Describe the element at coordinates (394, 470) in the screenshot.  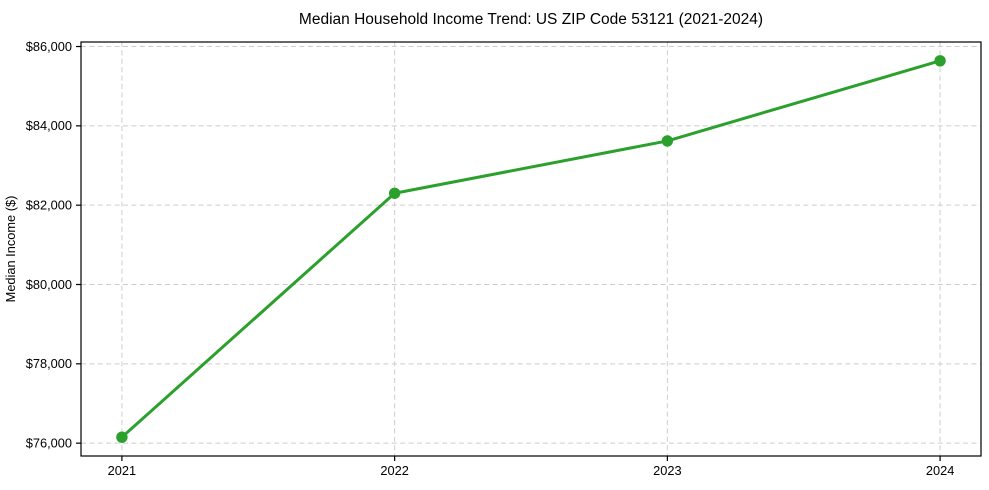
I see `x-tick-label: 2022` at that location.